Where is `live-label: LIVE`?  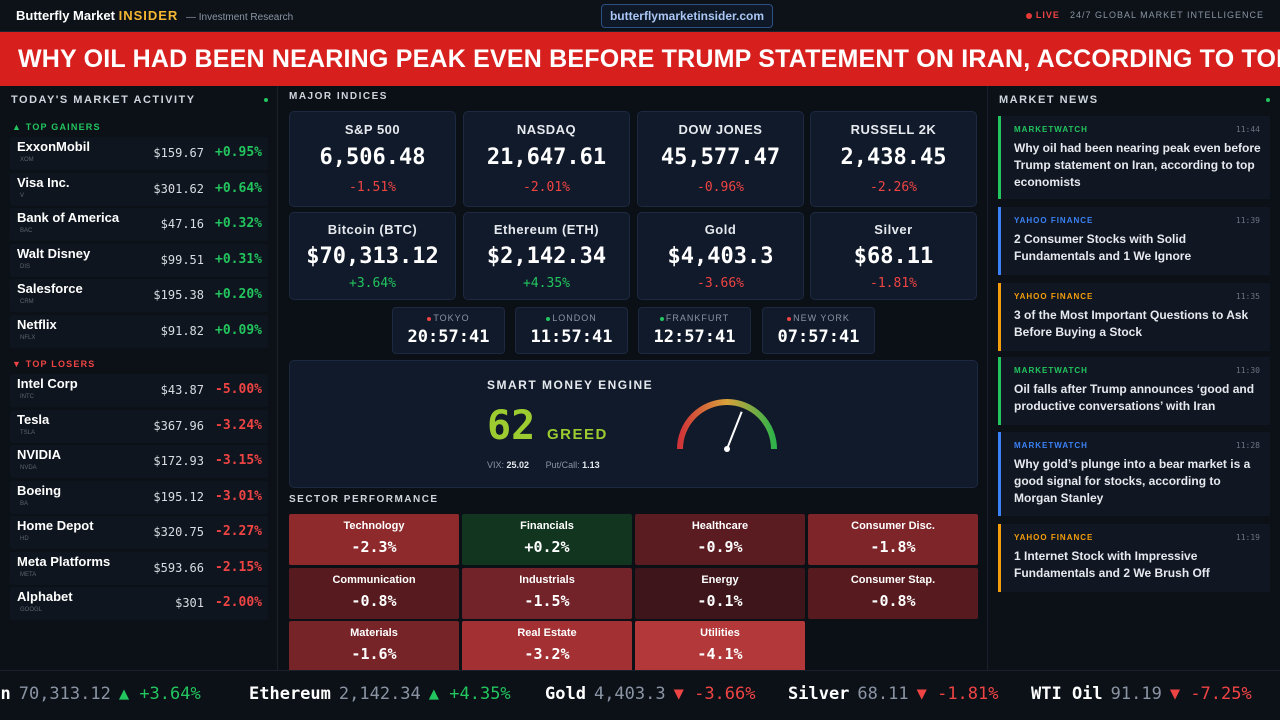 live-label: LIVE is located at coordinates (1047, 15).